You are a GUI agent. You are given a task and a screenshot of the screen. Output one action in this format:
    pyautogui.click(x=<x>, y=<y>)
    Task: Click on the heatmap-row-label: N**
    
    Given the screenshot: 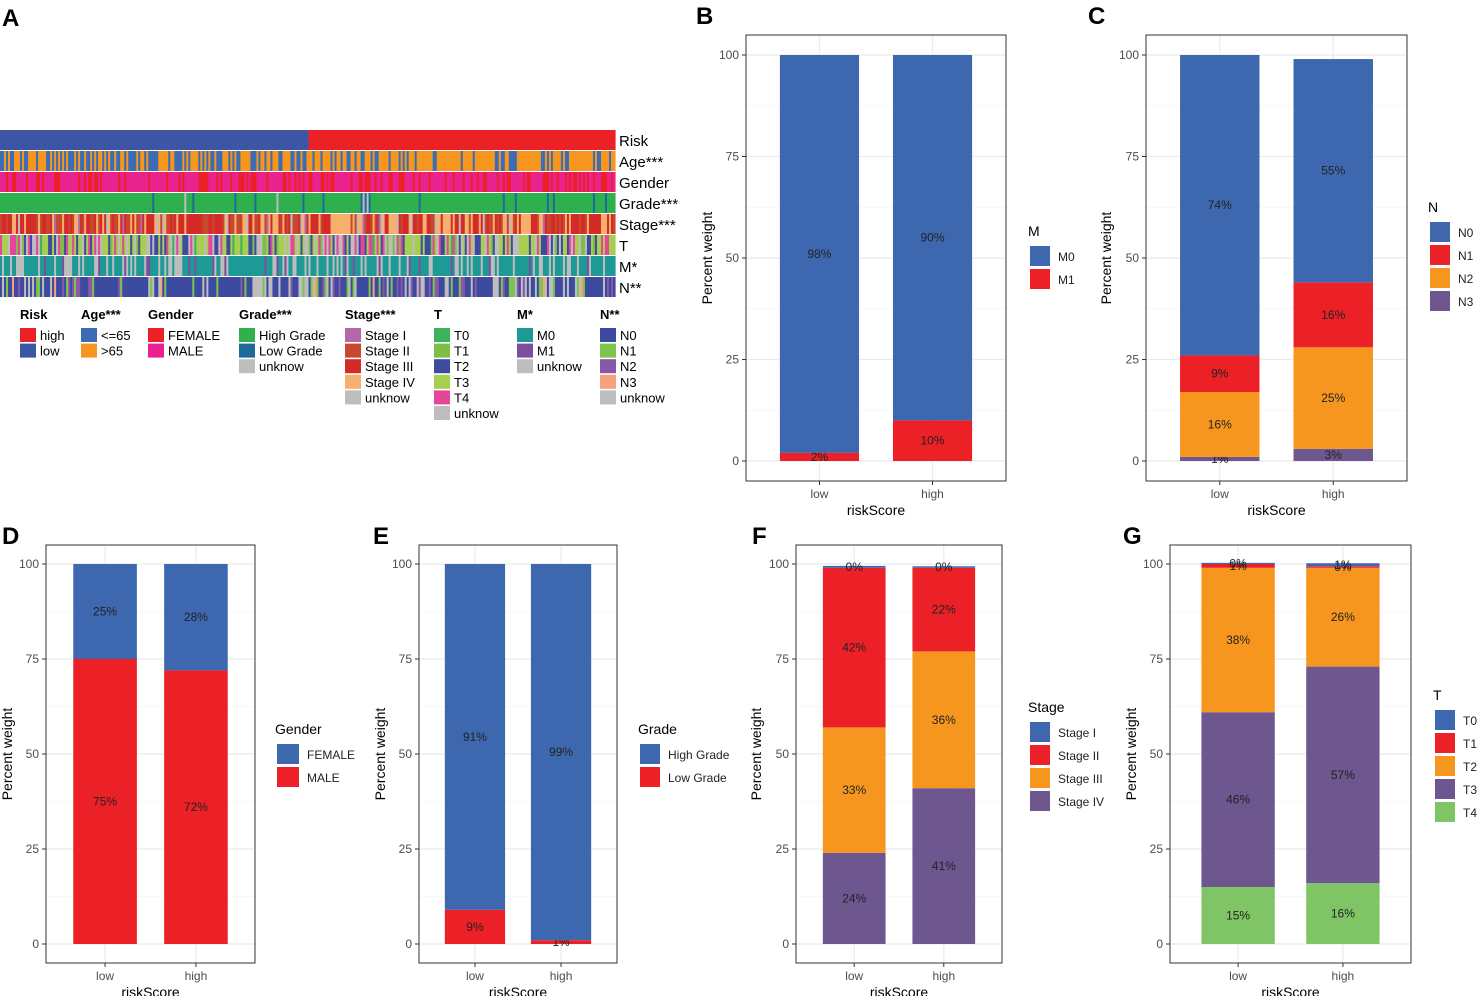 What is the action you would take?
    pyautogui.click(x=630, y=288)
    